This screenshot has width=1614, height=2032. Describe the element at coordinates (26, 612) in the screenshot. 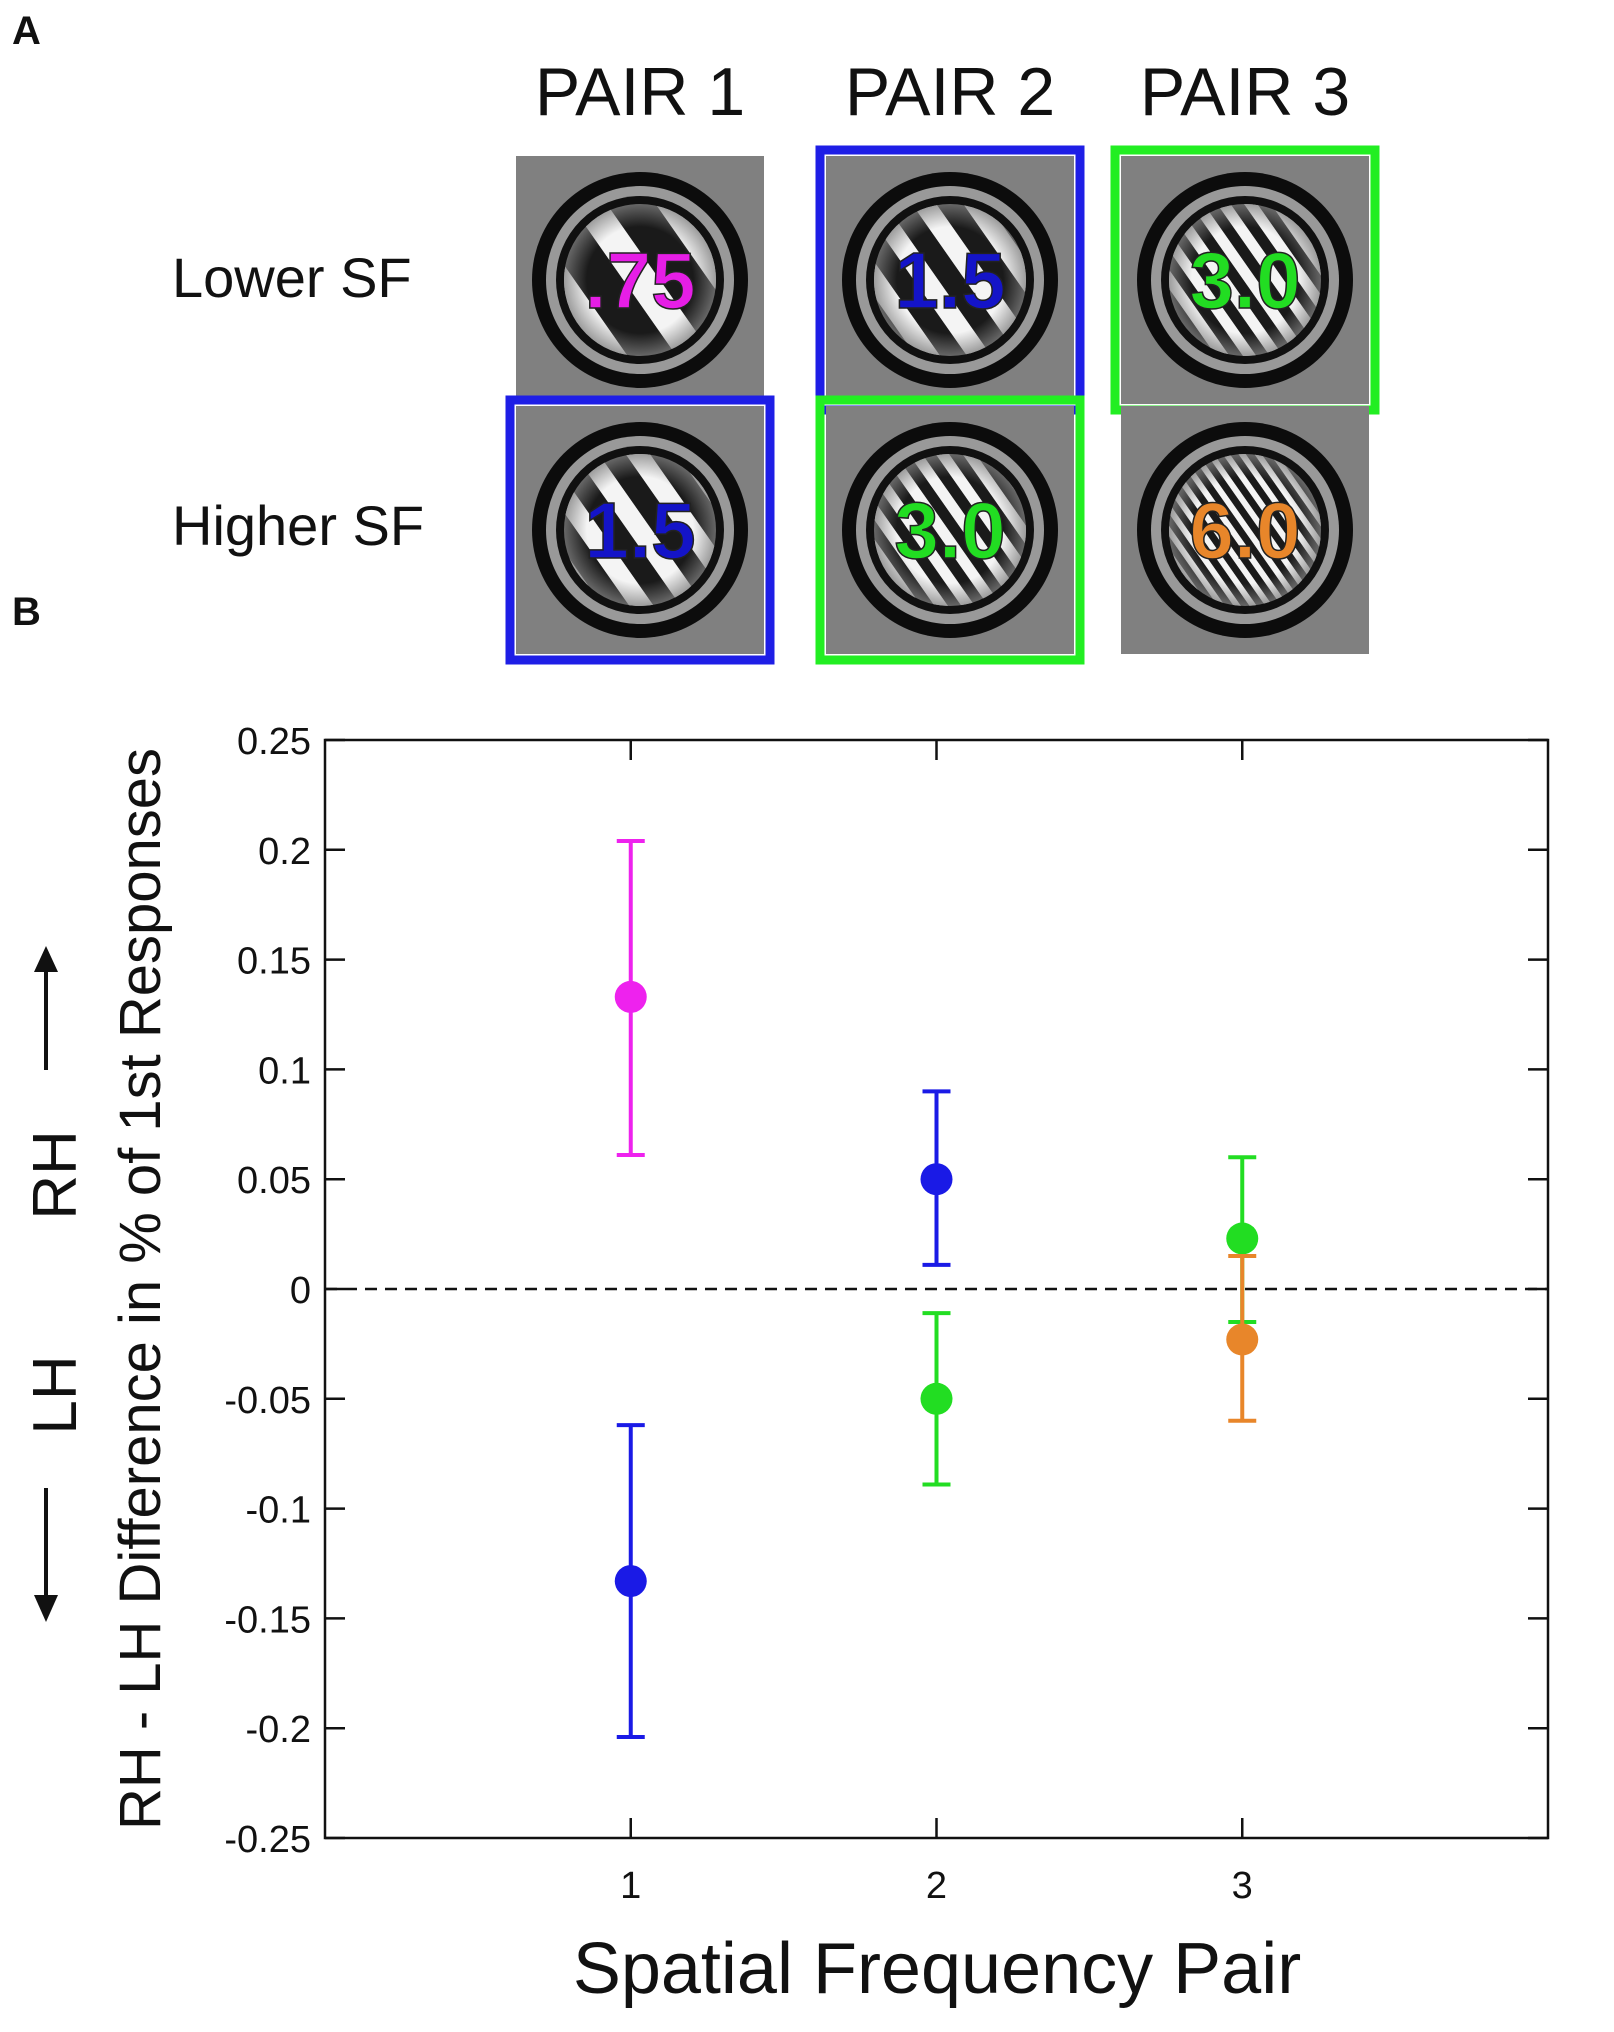

I see `panel-b-label: B` at that location.